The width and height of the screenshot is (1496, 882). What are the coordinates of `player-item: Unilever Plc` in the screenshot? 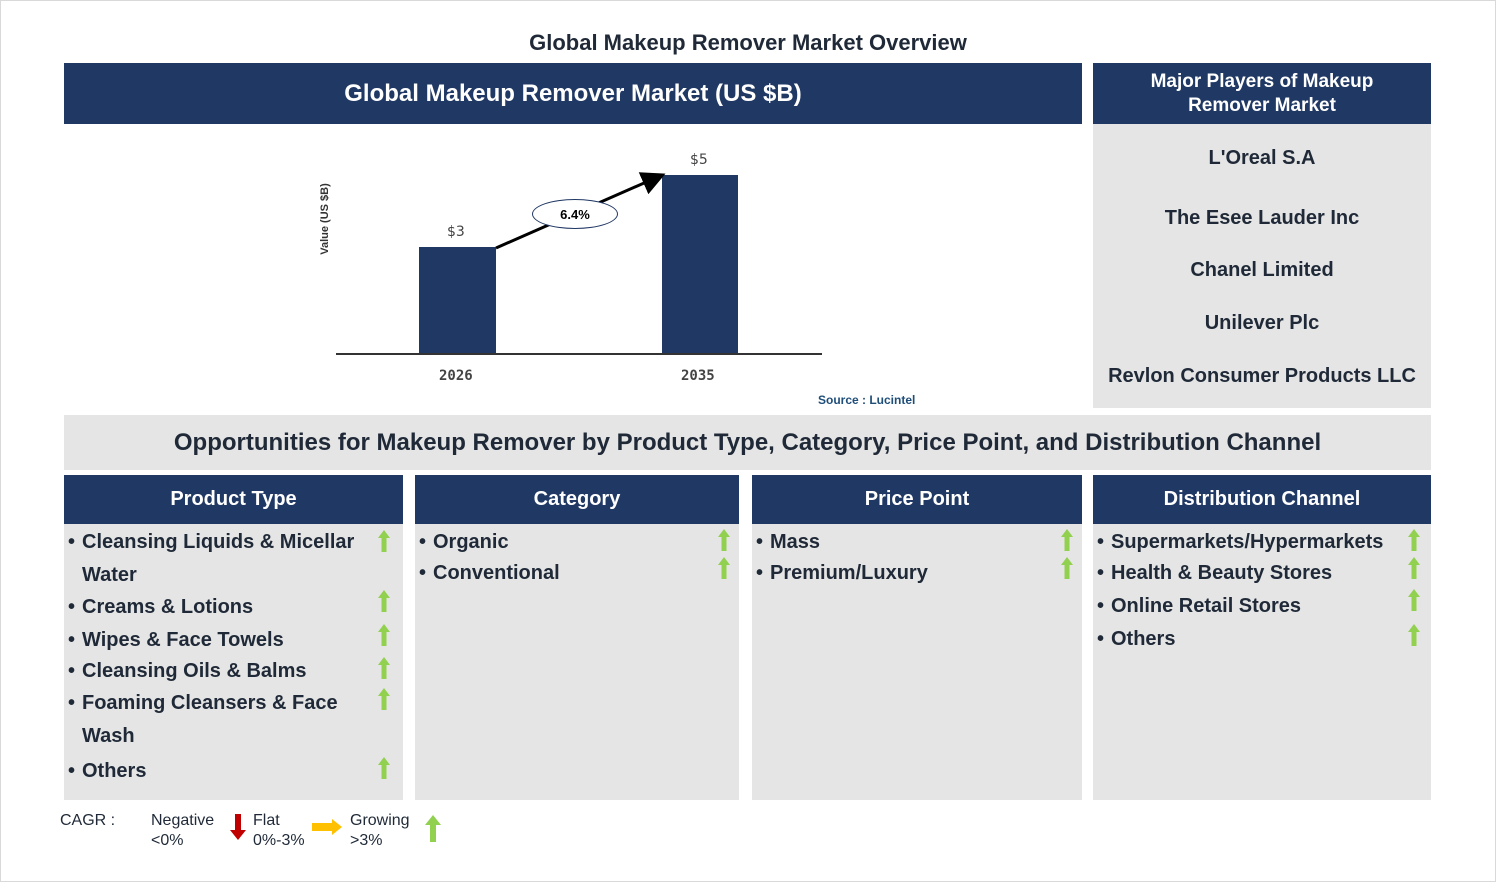 It's located at (1262, 323).